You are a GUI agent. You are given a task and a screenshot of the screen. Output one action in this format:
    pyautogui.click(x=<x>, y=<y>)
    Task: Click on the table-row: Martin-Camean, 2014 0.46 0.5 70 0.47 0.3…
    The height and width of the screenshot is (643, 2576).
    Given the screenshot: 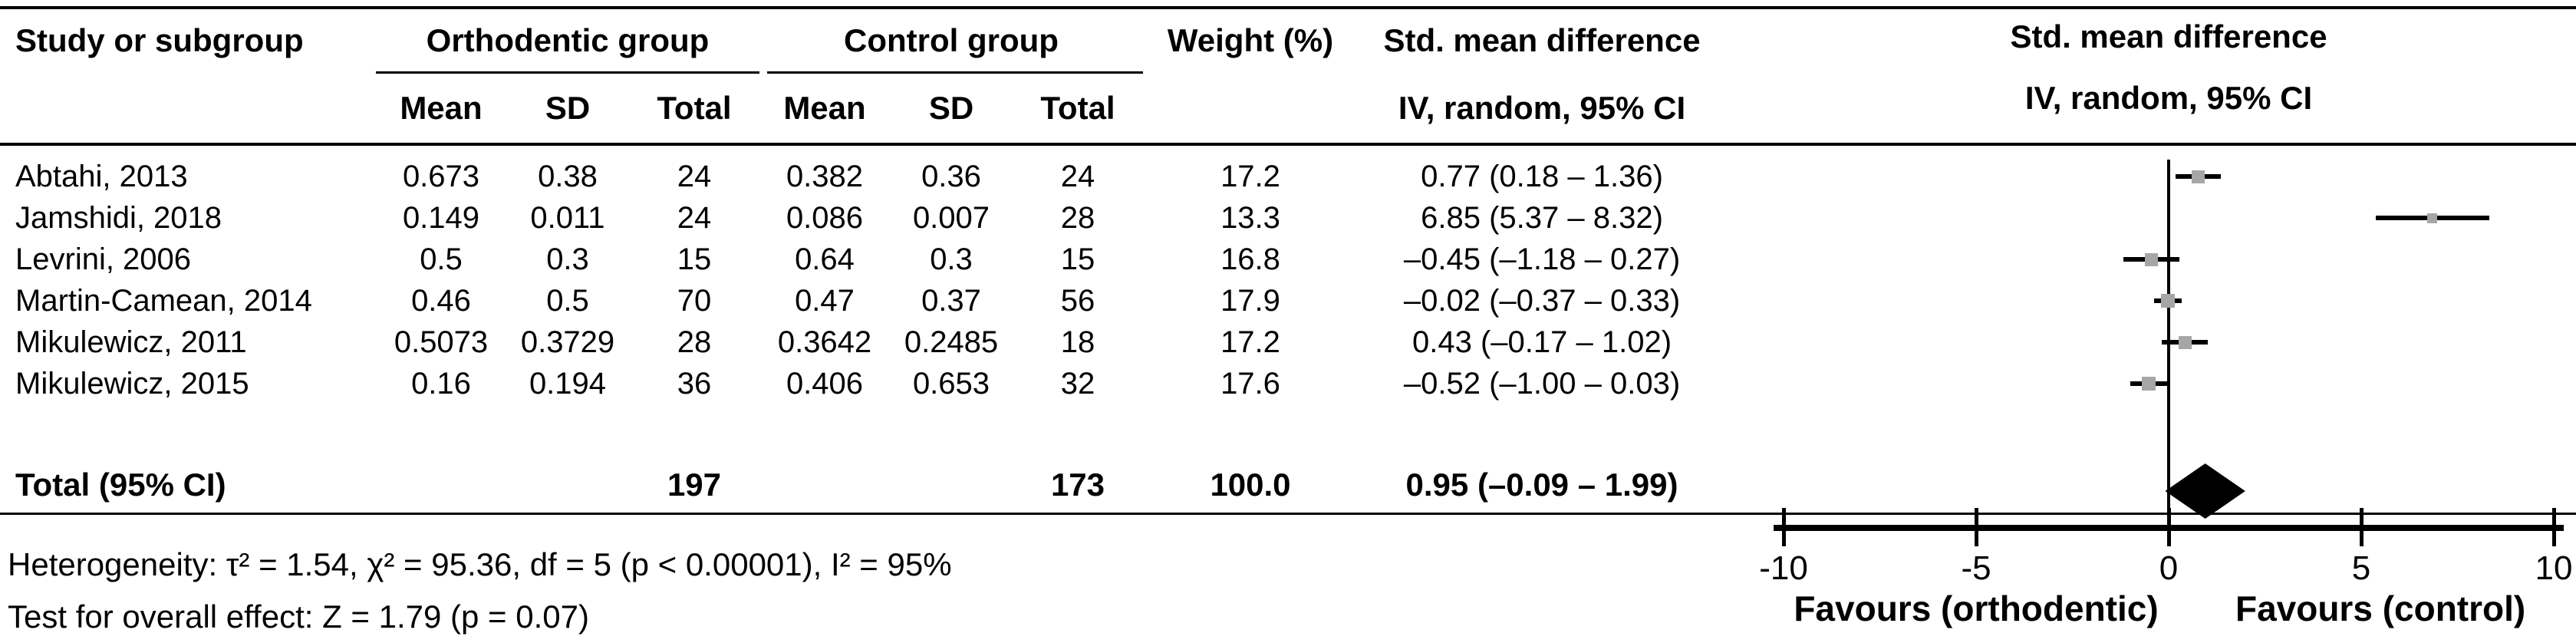 What is the action you would take?
    pyautogui.click(x=870, y=301)
    